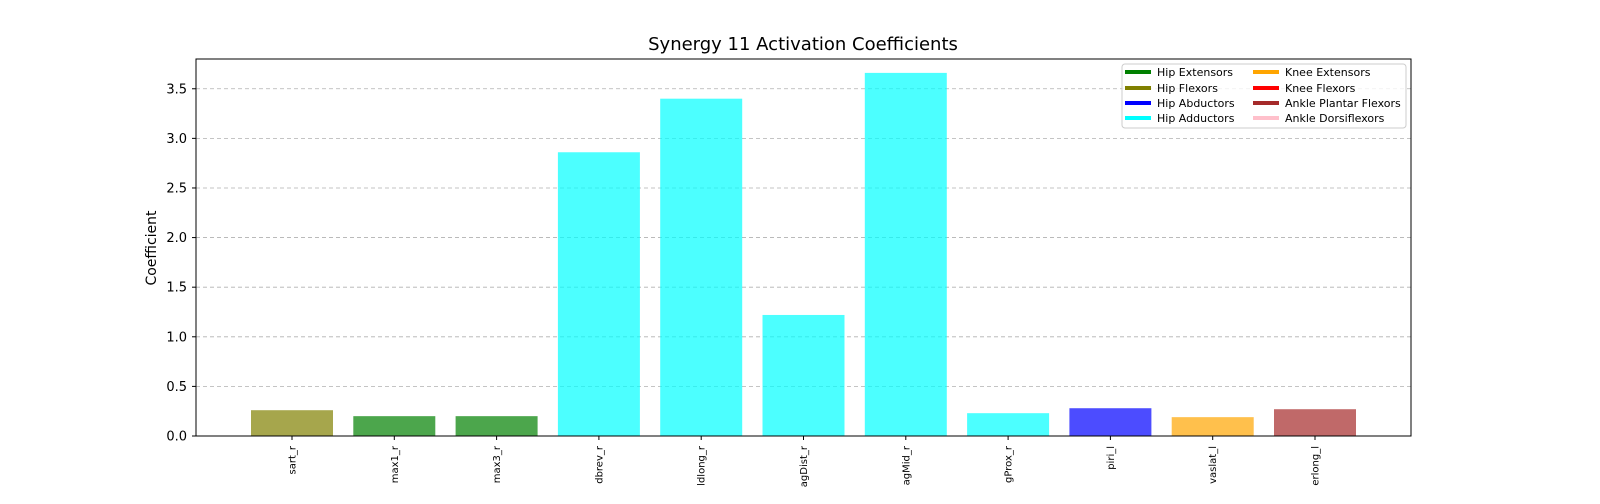  I want to click on y-tick-label: 0.5, so click(176, 387).